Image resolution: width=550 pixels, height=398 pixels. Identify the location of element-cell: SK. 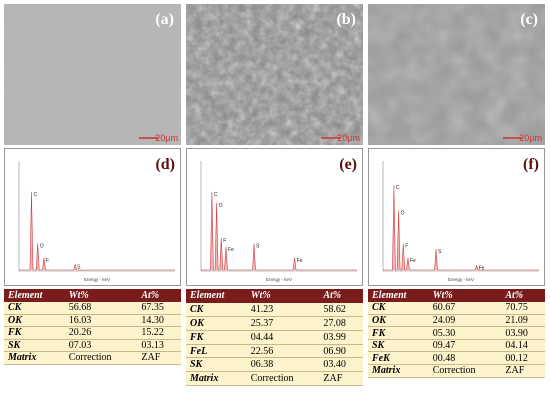
(398, 346).